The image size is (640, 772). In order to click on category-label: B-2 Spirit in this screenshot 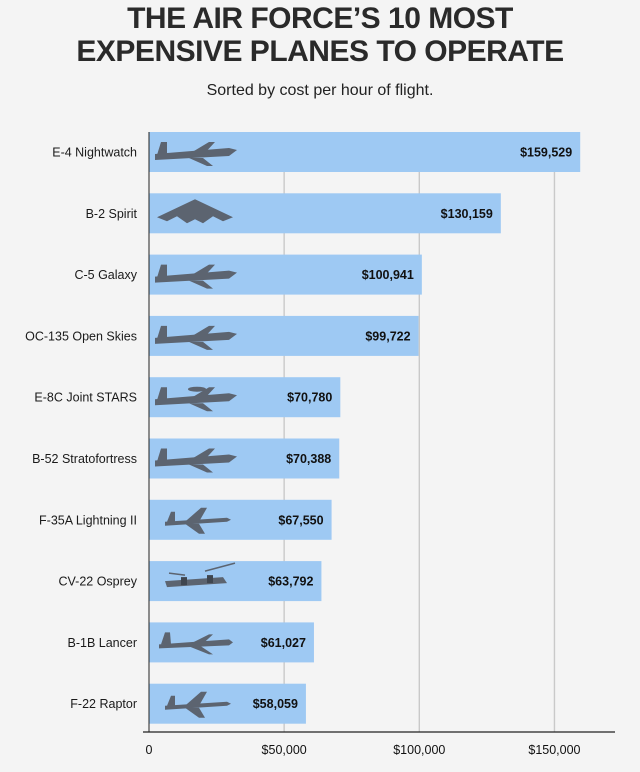, I will do `click(112, 214)`.